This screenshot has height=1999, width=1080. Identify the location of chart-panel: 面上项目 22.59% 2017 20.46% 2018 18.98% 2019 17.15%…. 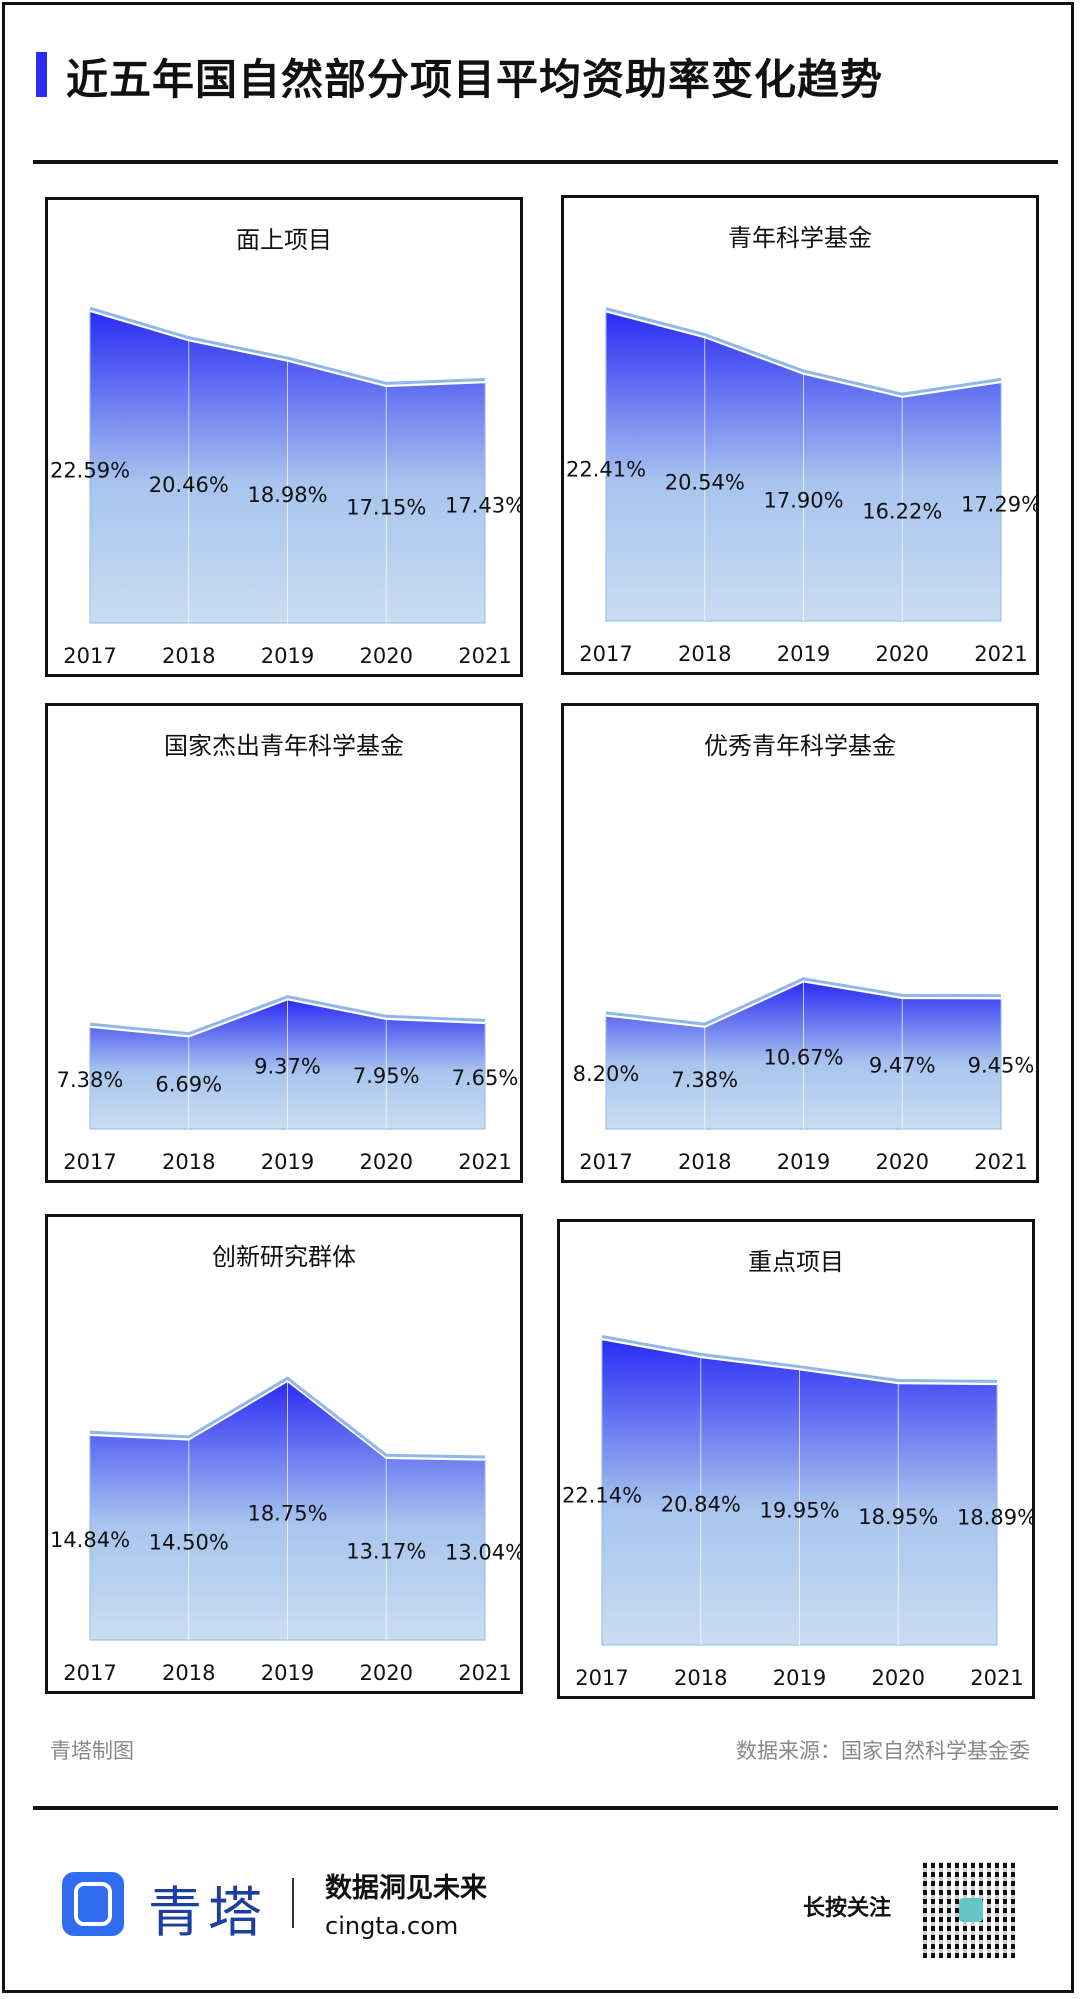
(284, 437).